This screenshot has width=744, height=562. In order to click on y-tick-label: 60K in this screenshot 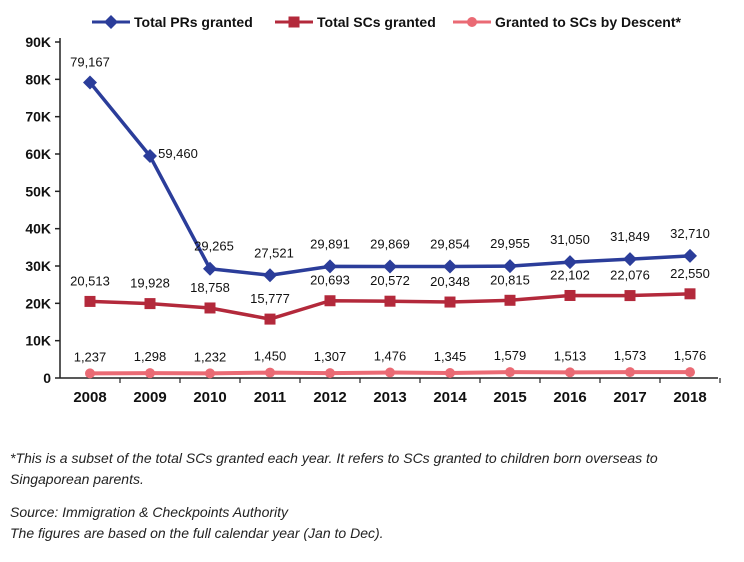, I will do `click(38, 154)`.